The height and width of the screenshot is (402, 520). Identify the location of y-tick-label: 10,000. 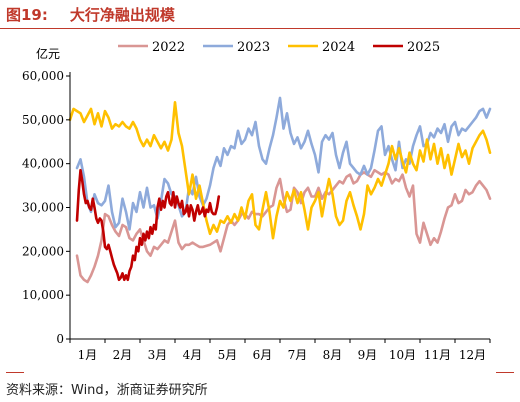
(43, 295).